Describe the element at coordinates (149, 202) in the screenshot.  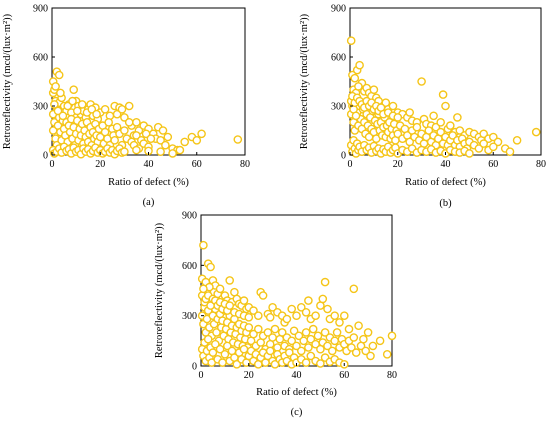
I see `panel-caption: (a)` at that location.